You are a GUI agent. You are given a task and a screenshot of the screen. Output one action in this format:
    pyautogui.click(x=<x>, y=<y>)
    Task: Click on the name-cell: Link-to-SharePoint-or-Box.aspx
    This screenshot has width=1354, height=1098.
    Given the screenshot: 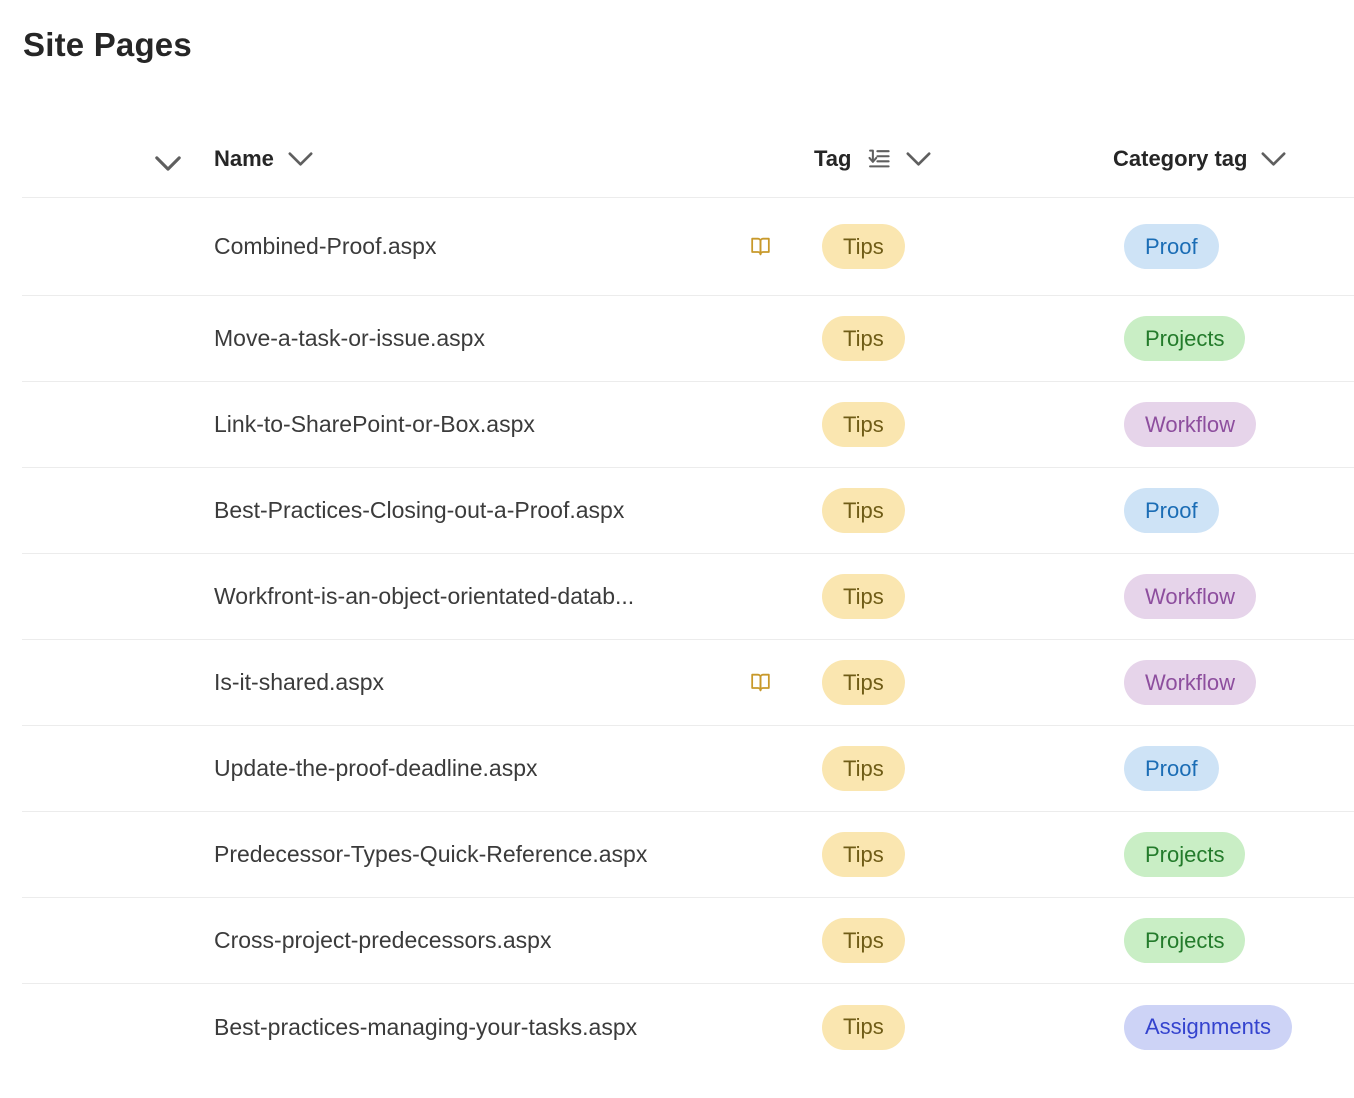 What is the action you would take?
    pyautogui.click(x=490, y=424)
    